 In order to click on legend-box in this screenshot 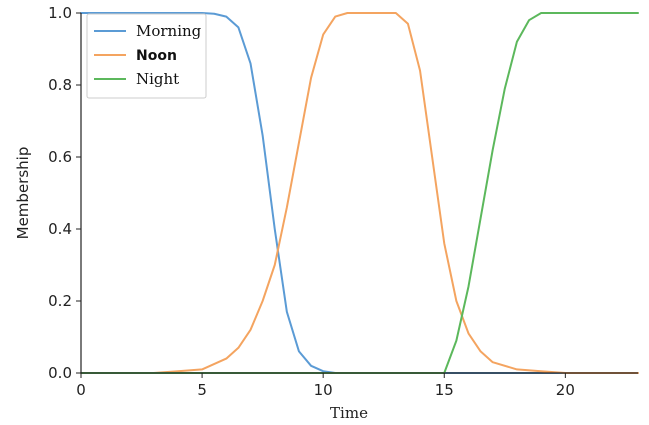, I will do `click(146, 56)`.